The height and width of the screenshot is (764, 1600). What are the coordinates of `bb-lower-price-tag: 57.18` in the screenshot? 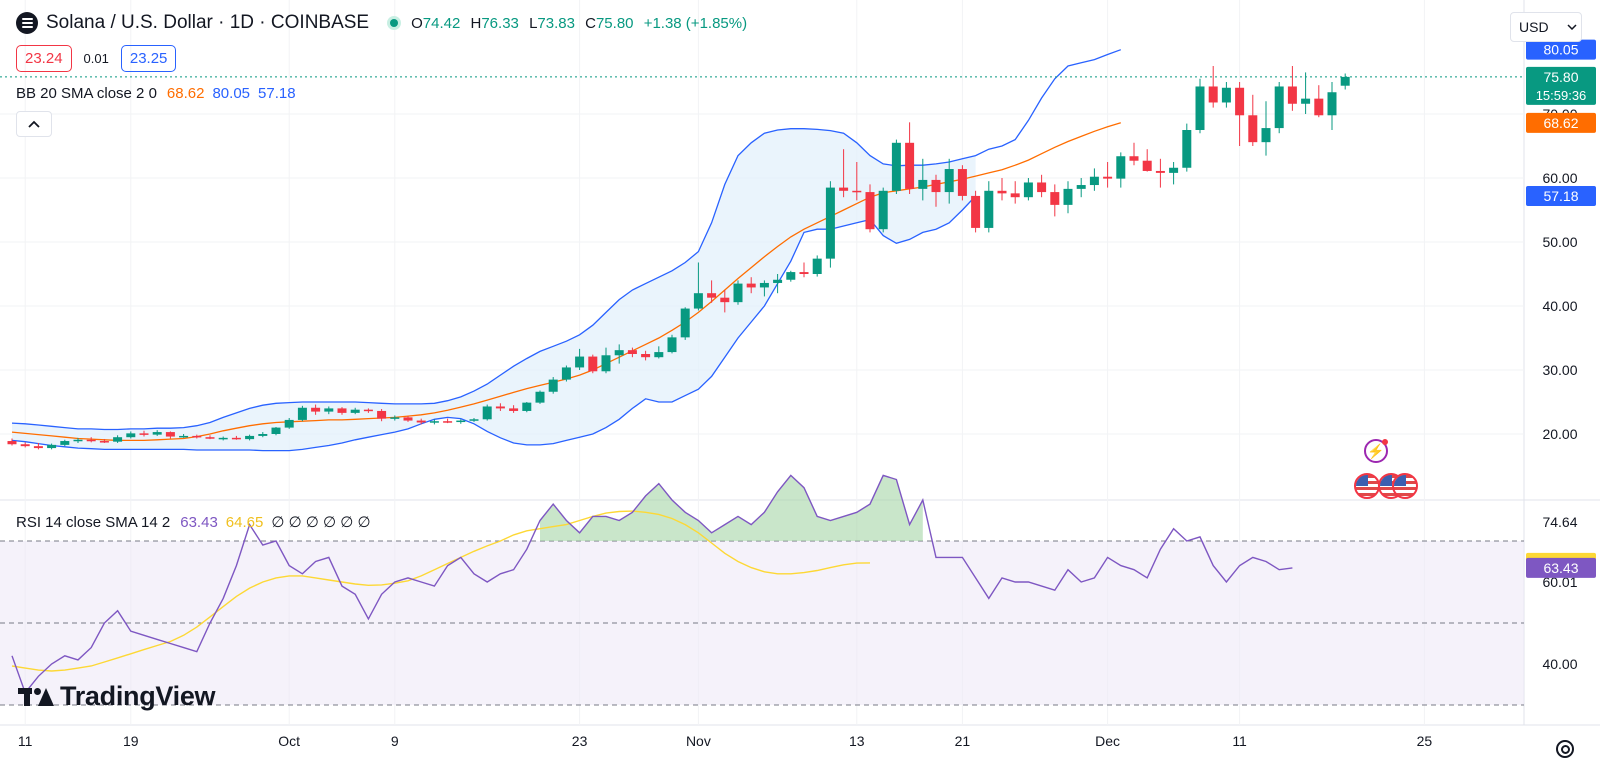 It's located at (1560, 196).